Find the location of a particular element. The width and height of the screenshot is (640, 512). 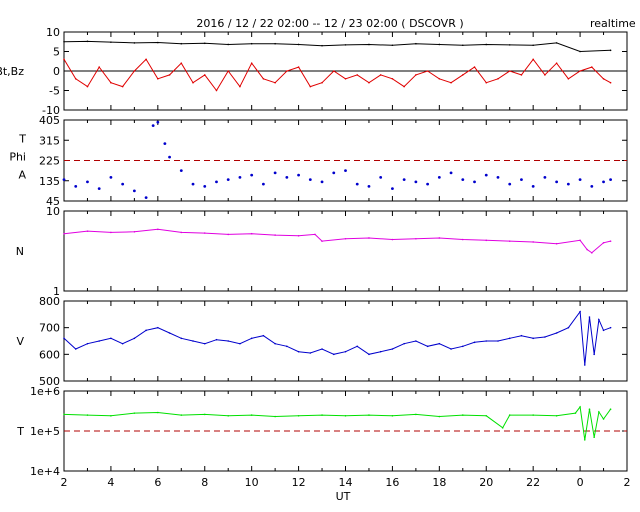

x-tick-labels: 2 4 6 8 10 12 14 16 18 20 22 0 2 is located at coordinates (346, 482).